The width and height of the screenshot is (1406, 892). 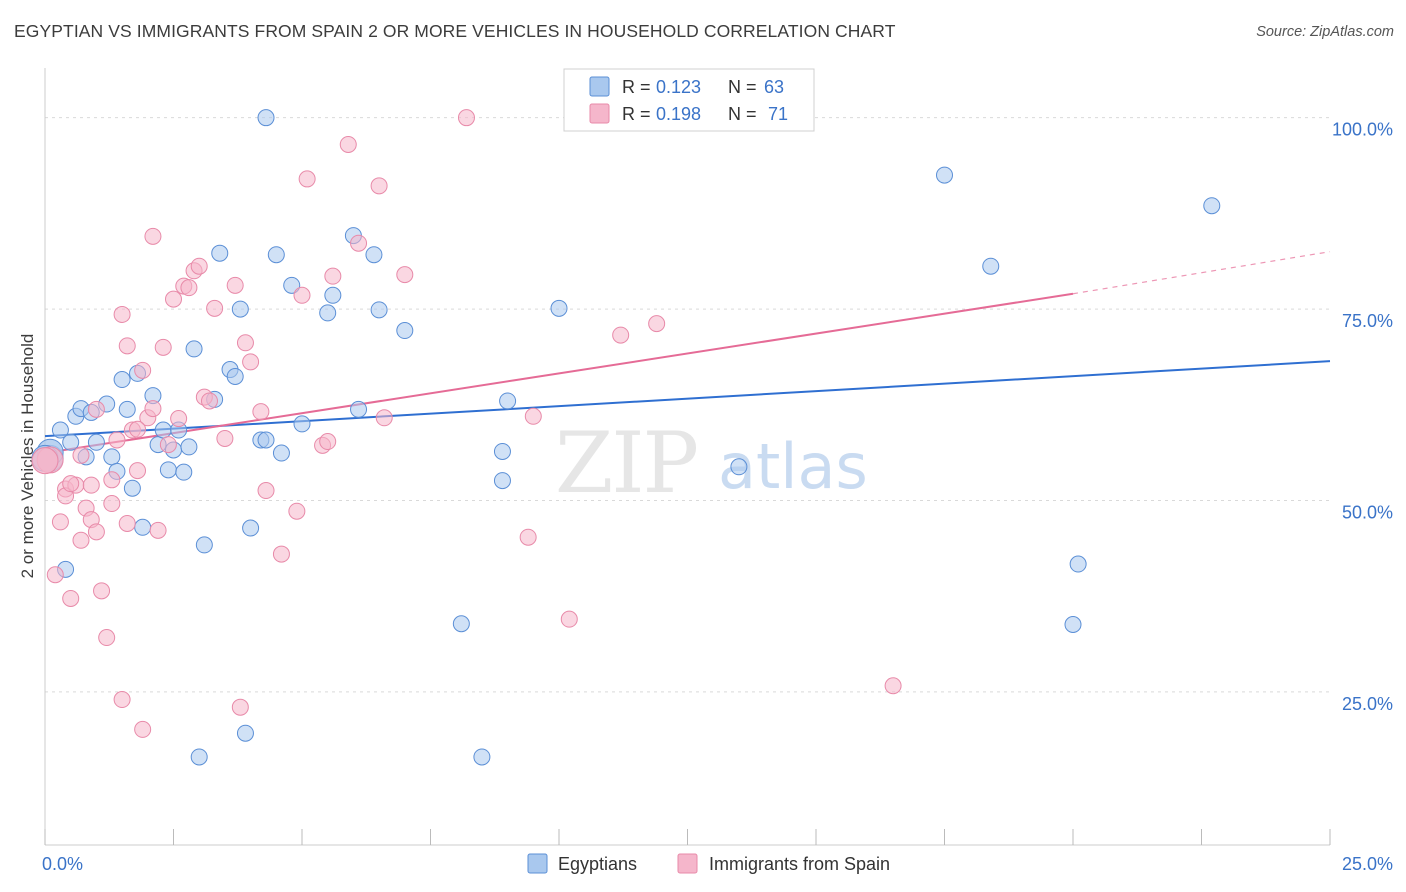 What do you see at coordinates (1367, 864) in the screenshot?
I see `x-tick-label: 25.0%` at bounding box center [1367, 864].